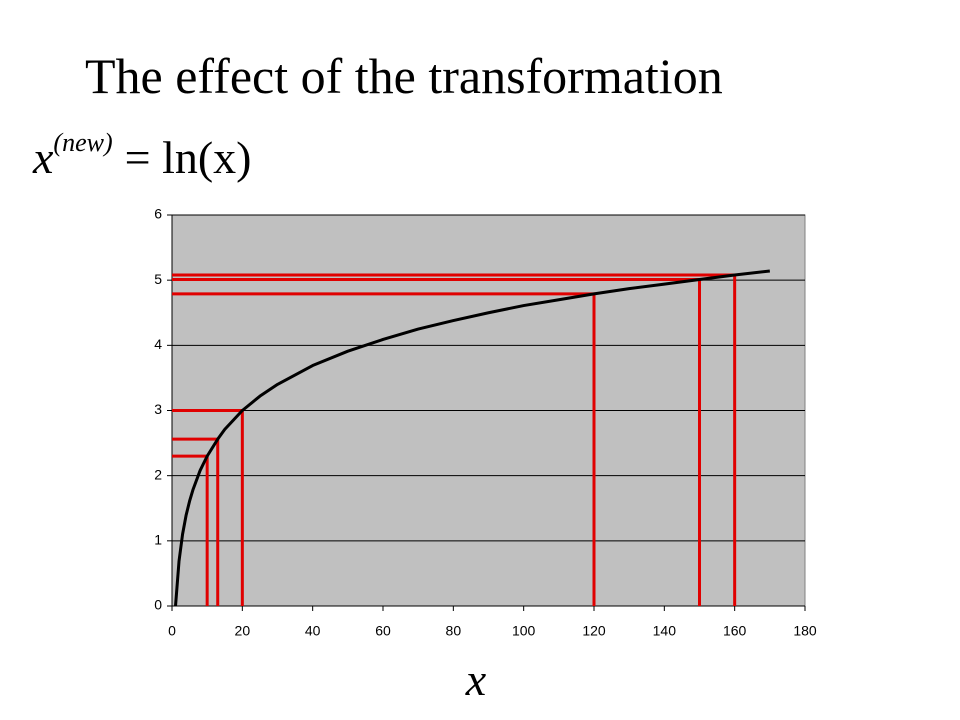  What do you see at coordinates (665, 631) in the screenshot?
I see `x-tick-label: 140` at bounding box center [665, 631].